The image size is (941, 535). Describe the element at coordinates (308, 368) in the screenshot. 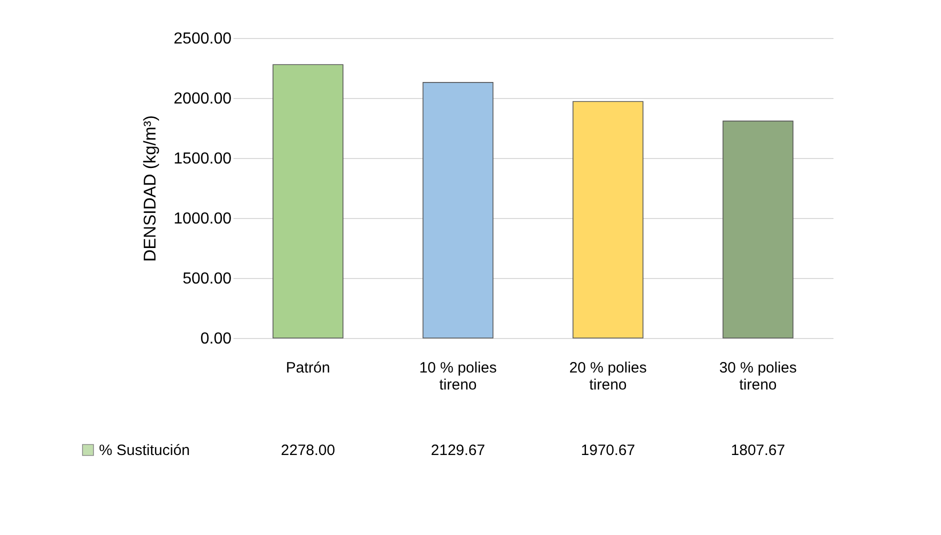

I see `x-tick-label: Patrón` at that location.